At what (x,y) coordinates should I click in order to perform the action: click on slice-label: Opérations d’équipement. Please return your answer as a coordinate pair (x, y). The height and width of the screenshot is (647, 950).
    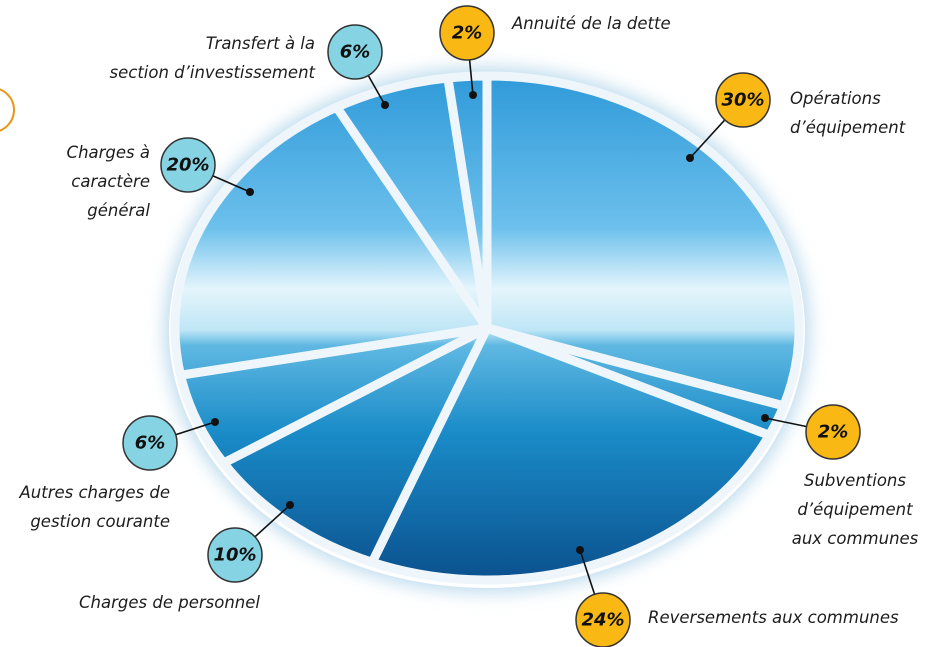
    Looking at the image, I should click on (848, 113).